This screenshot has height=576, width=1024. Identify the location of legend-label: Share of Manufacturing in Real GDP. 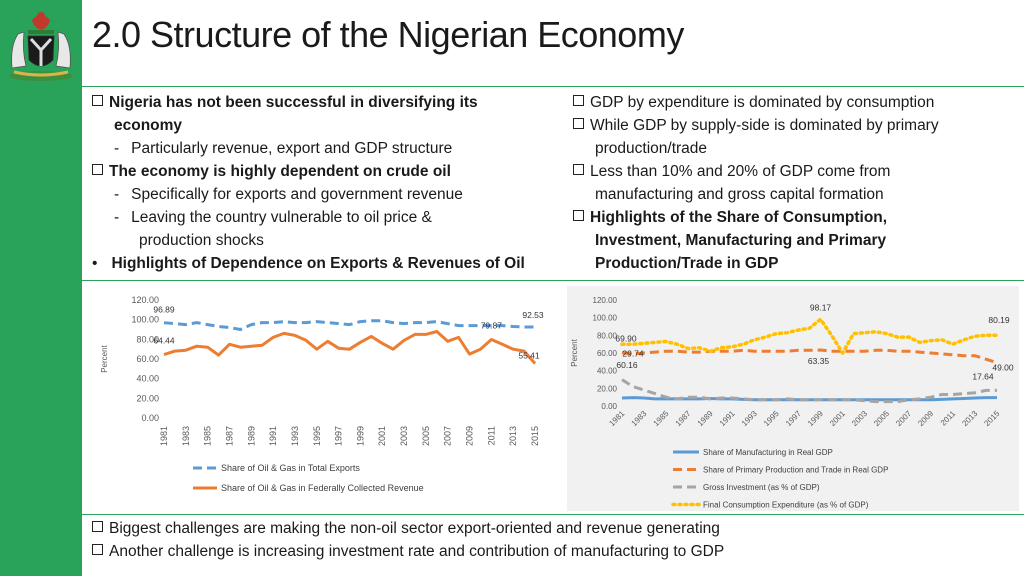
(768, 452).